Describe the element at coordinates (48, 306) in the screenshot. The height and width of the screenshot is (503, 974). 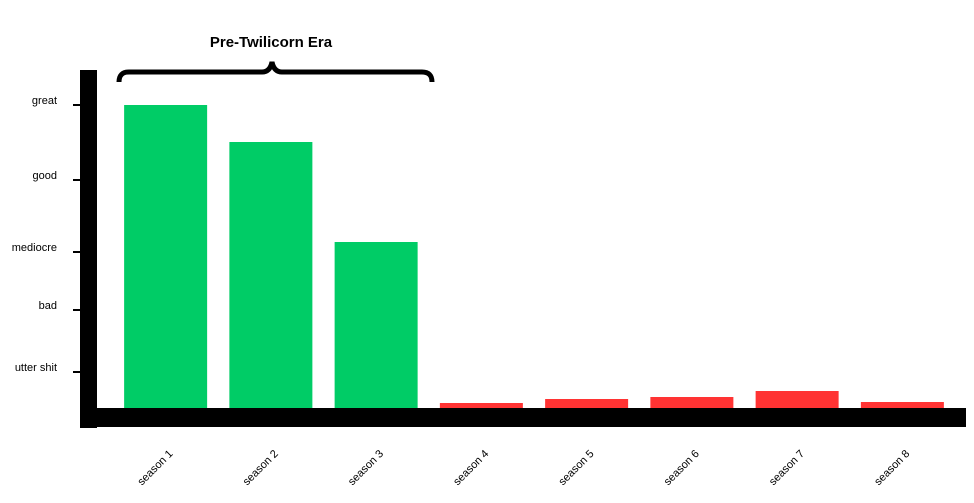
I see `y-tick-label: bad` at that location.